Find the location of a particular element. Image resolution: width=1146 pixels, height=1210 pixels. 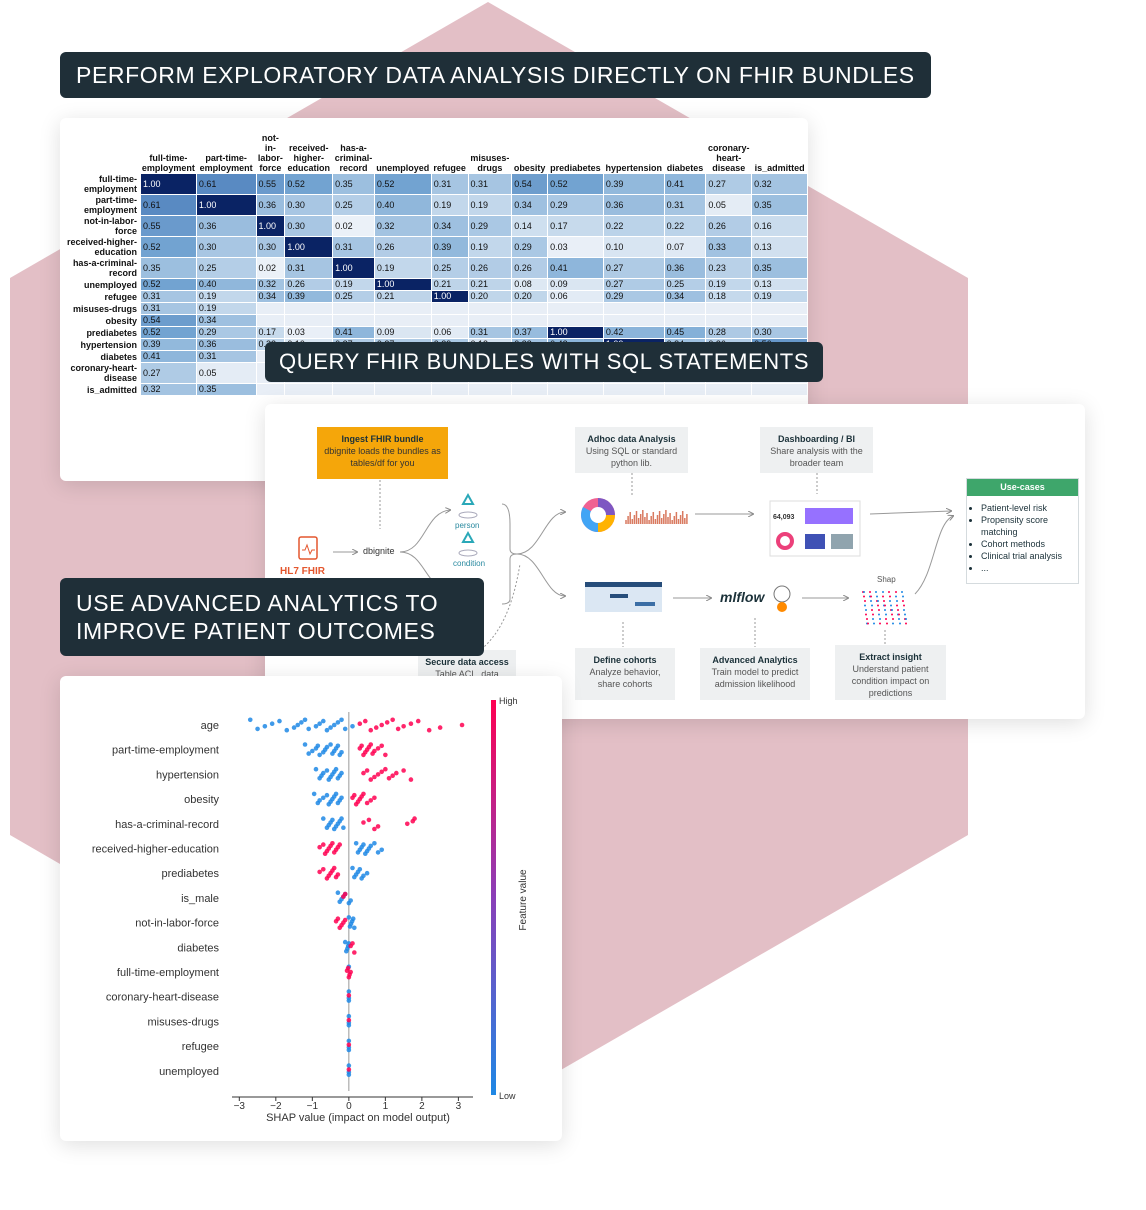

column-label: obesity is located at coordinates (529, 168).